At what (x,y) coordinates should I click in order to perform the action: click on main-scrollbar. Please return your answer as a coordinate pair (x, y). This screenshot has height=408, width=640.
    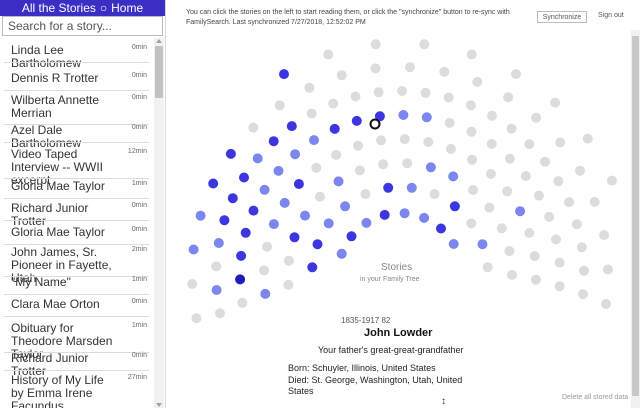
    Looking at the image, I should click on (635, 219).